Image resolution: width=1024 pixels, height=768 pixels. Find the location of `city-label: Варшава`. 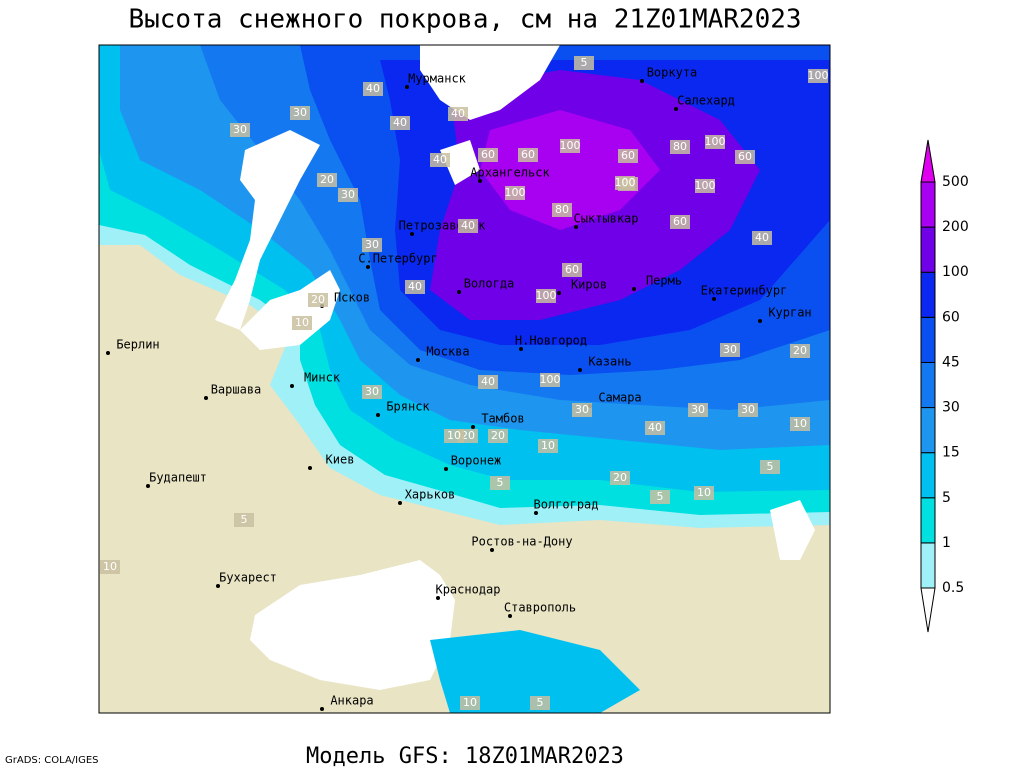

city-label: Варшава is located at coordinates (236, 390).